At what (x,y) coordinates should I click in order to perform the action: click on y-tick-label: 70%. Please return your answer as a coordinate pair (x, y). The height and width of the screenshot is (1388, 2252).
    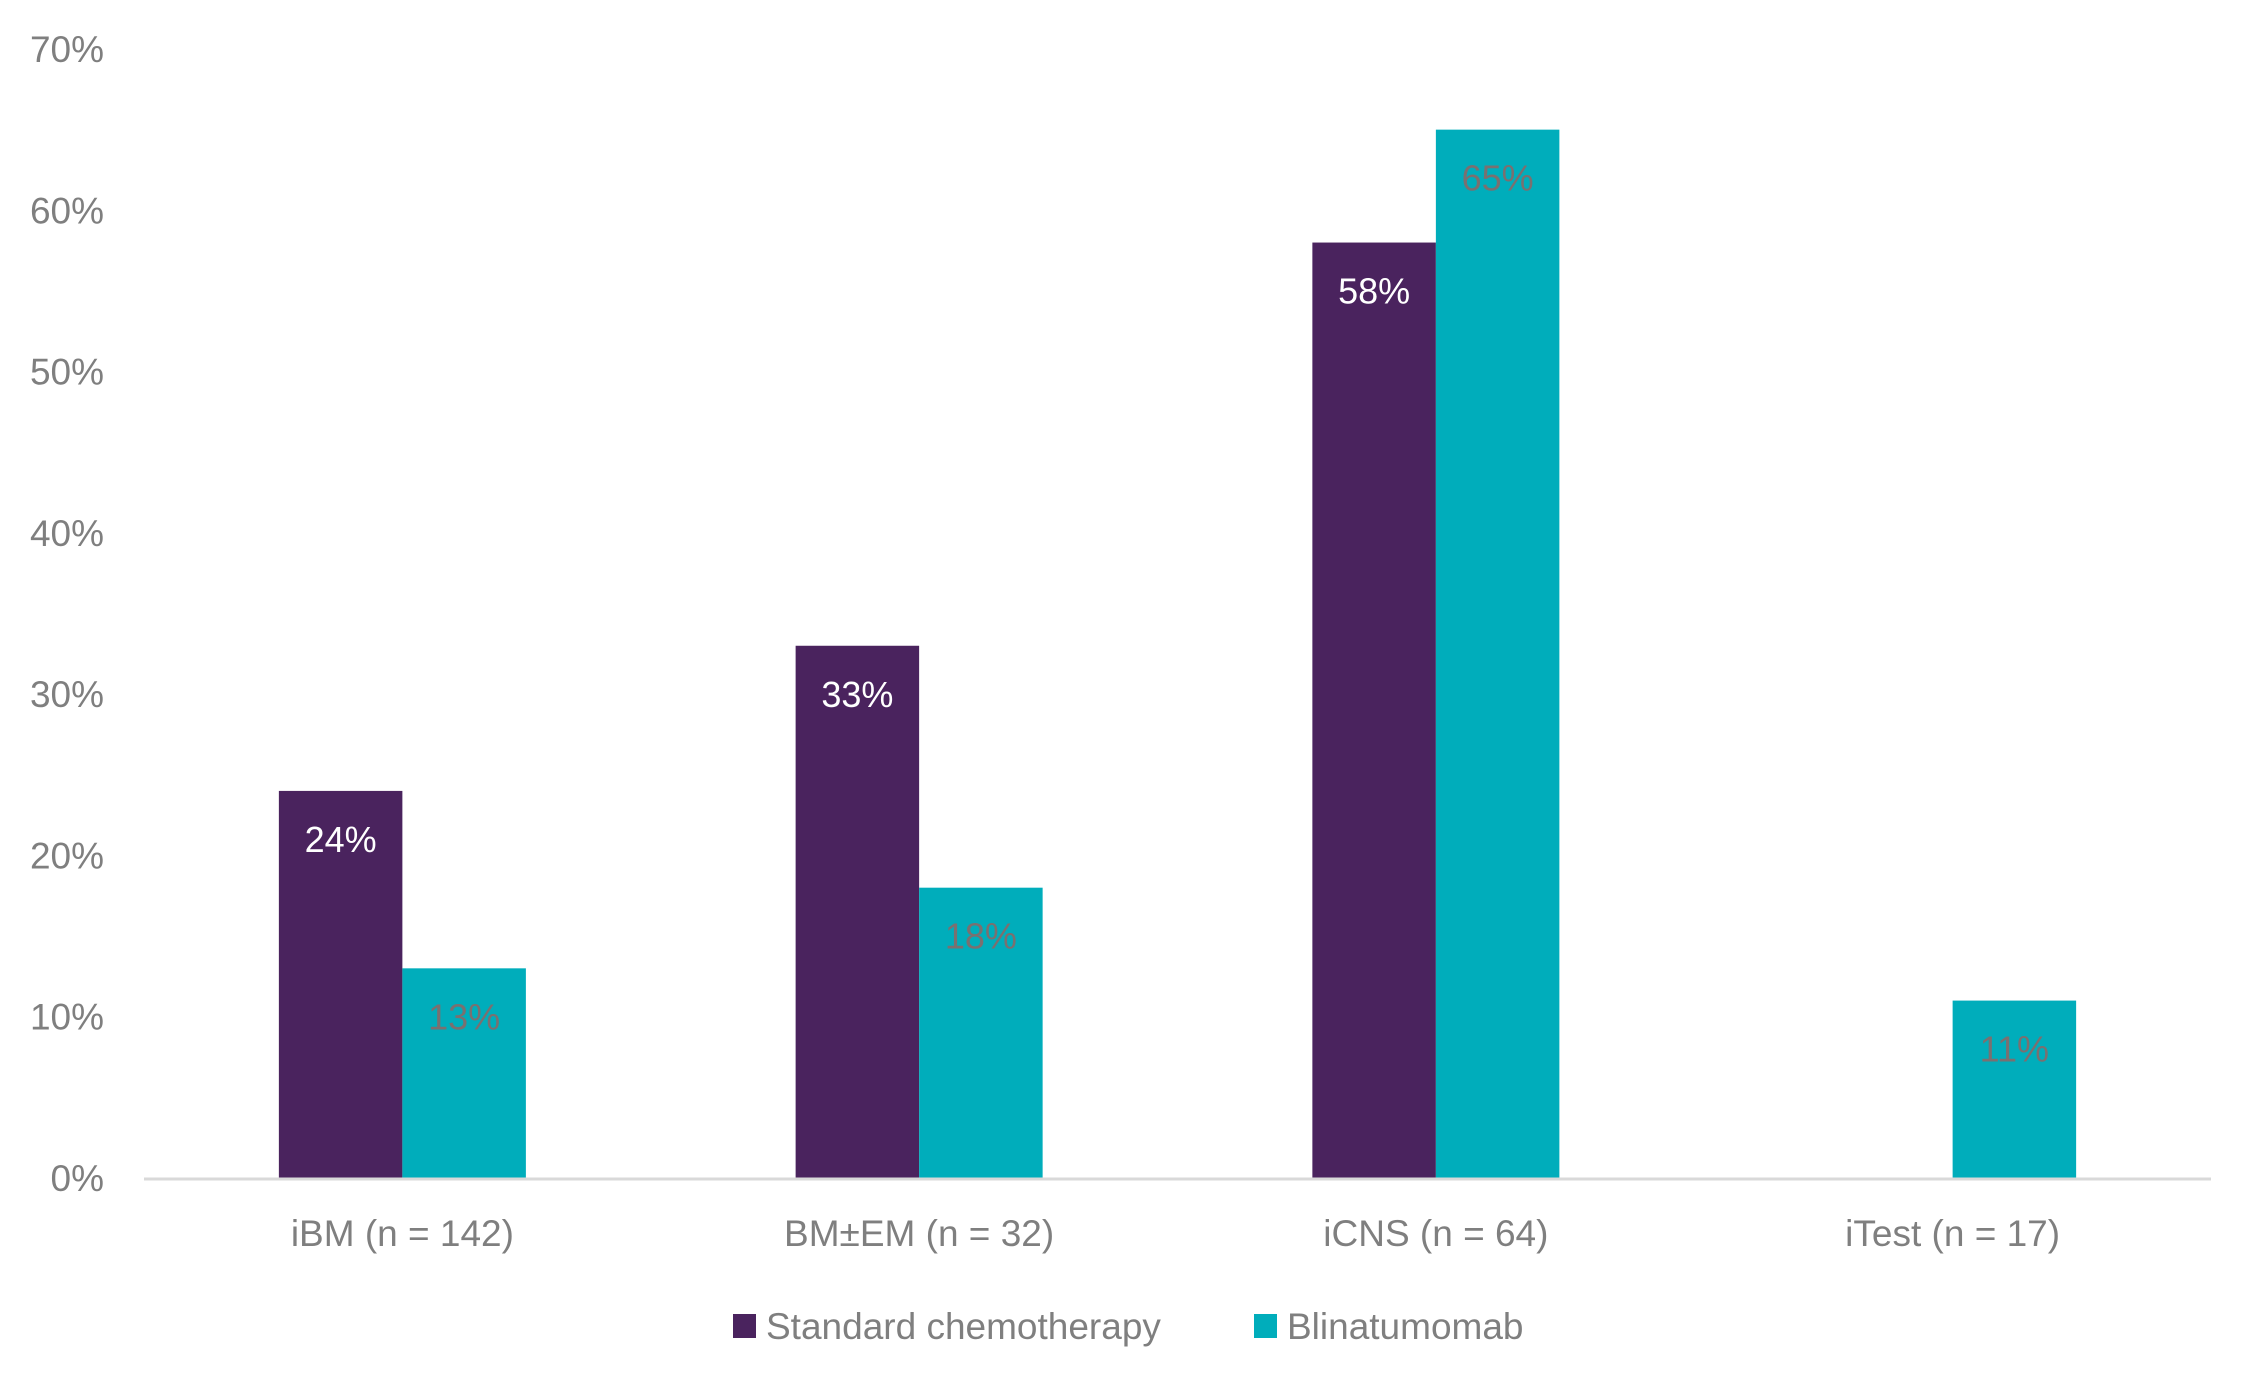
    Looking at the image, I should click on (67, 49).